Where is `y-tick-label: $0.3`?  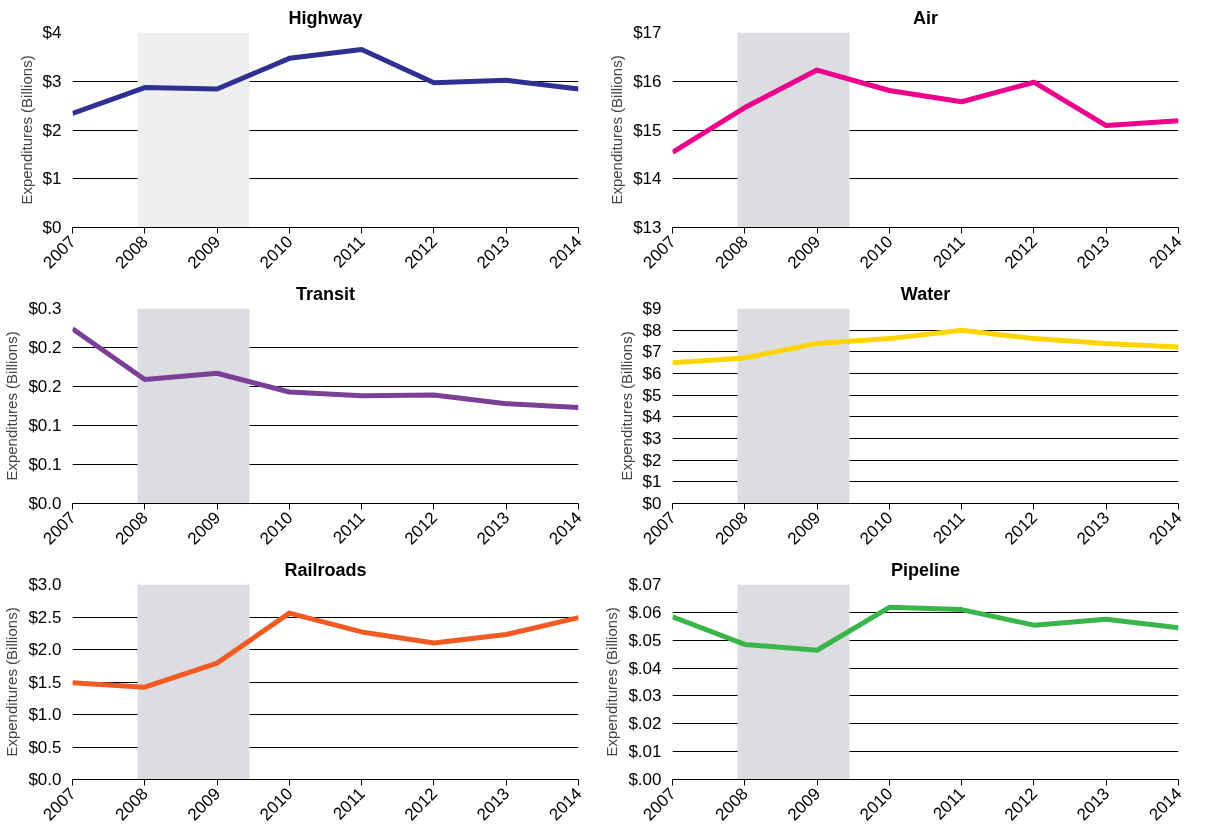
y-tick-label: $0.3 is located at coordinates (45, 308).